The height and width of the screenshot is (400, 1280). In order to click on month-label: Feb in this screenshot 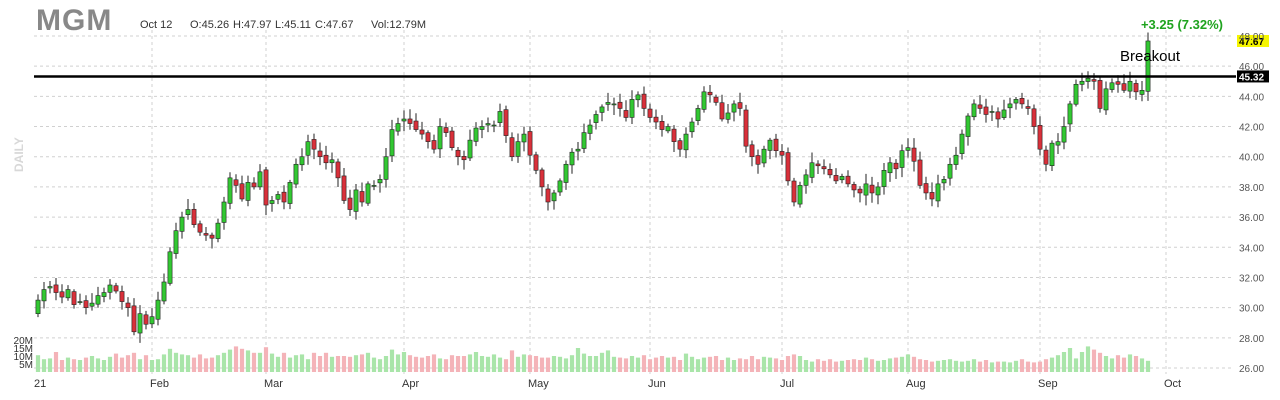, I will do `click(159, 384)`.